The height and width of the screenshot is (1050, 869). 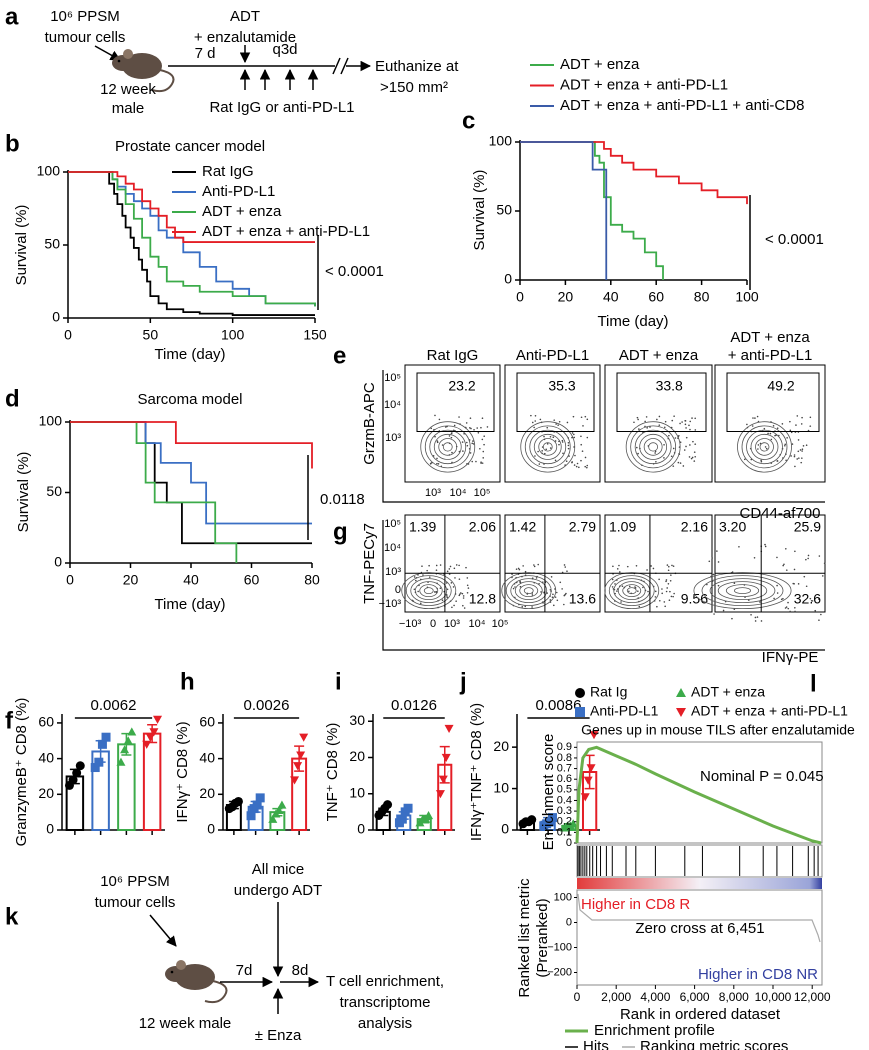 I want to click on mouse-head, so click(x=123, y=63).